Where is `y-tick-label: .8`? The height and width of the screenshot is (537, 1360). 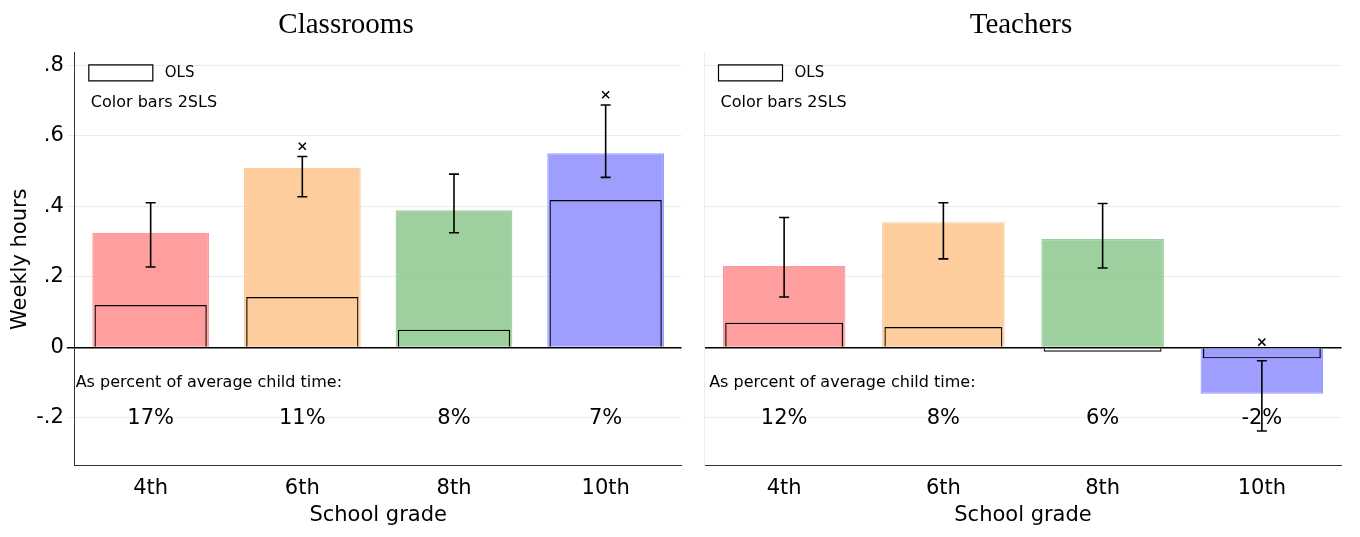
y-tick-label: .8 is located at coordinates (53, 63).